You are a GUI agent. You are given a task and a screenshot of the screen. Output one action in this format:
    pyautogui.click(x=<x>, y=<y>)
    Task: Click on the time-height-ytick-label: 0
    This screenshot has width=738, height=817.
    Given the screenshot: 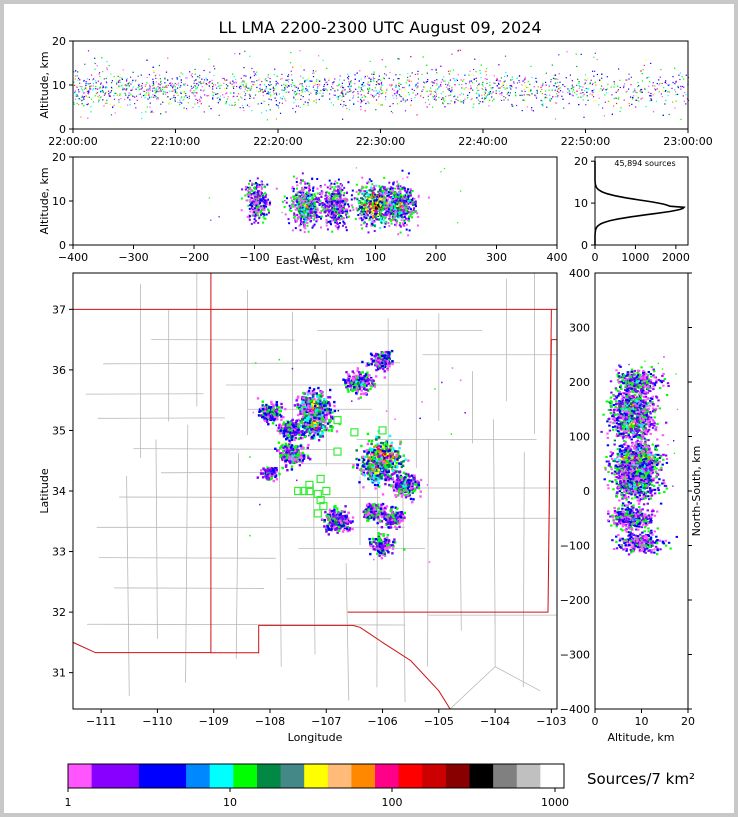 What is the action you would take?
    pyautogui.click(x=62, y=129)
    